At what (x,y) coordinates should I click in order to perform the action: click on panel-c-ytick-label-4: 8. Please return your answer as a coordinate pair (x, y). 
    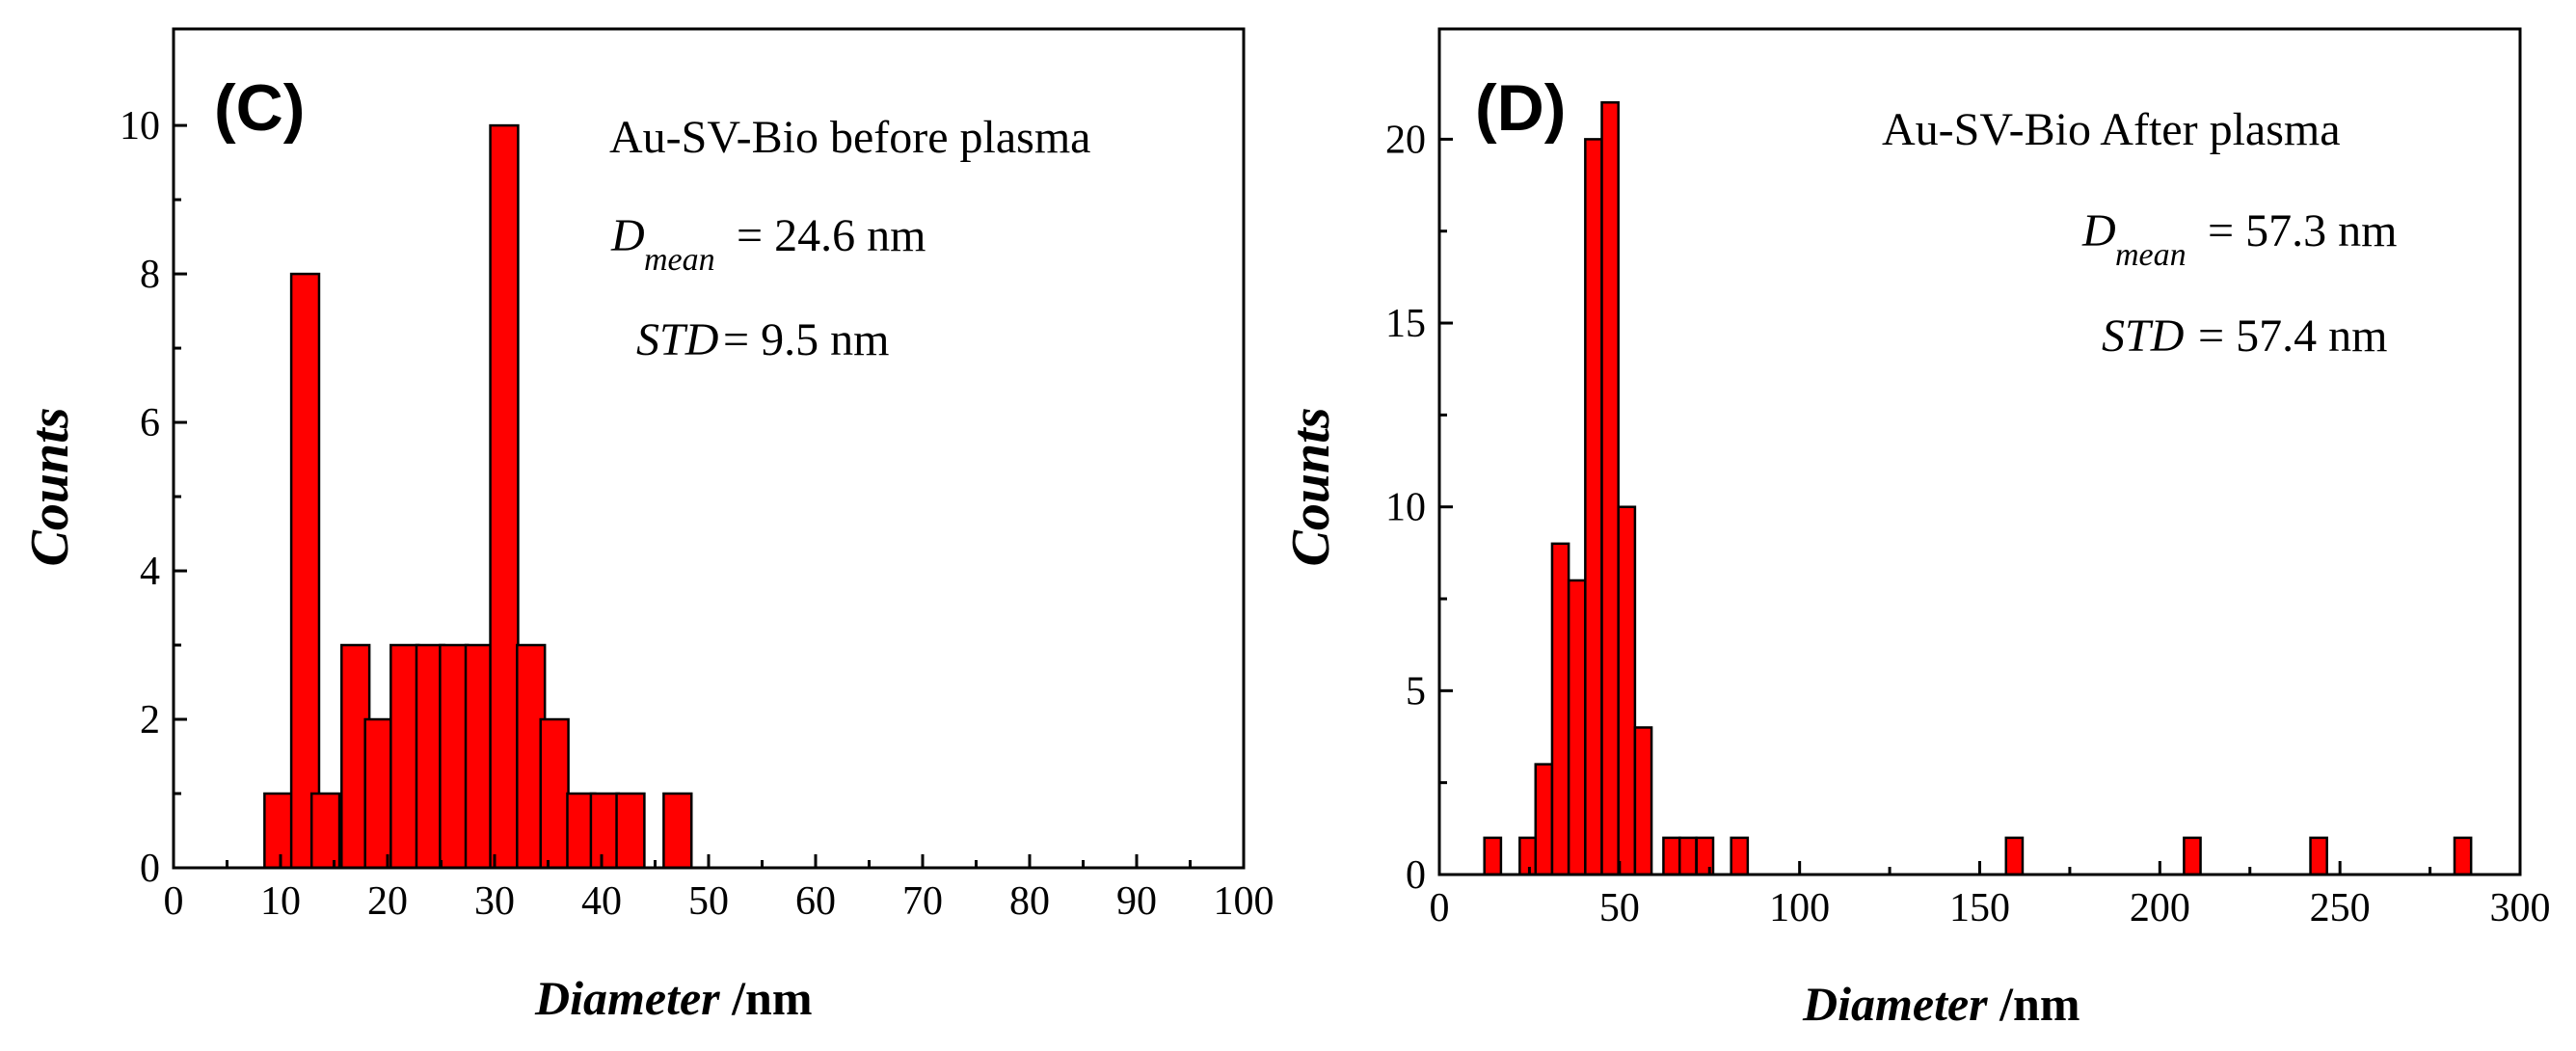
    Looking at the image, I should click on (150, 275).